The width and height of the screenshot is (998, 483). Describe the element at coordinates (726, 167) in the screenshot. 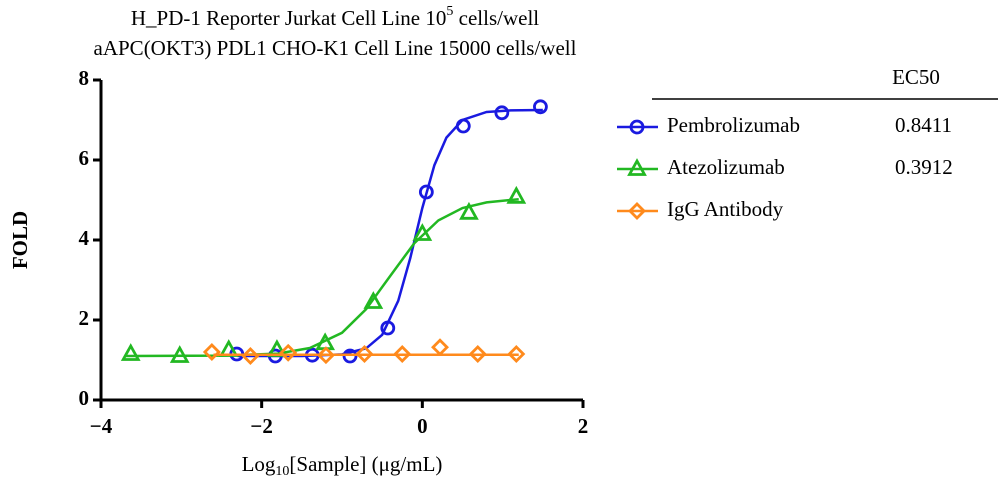

I see `legend-label: Atezolizumab` at that location.